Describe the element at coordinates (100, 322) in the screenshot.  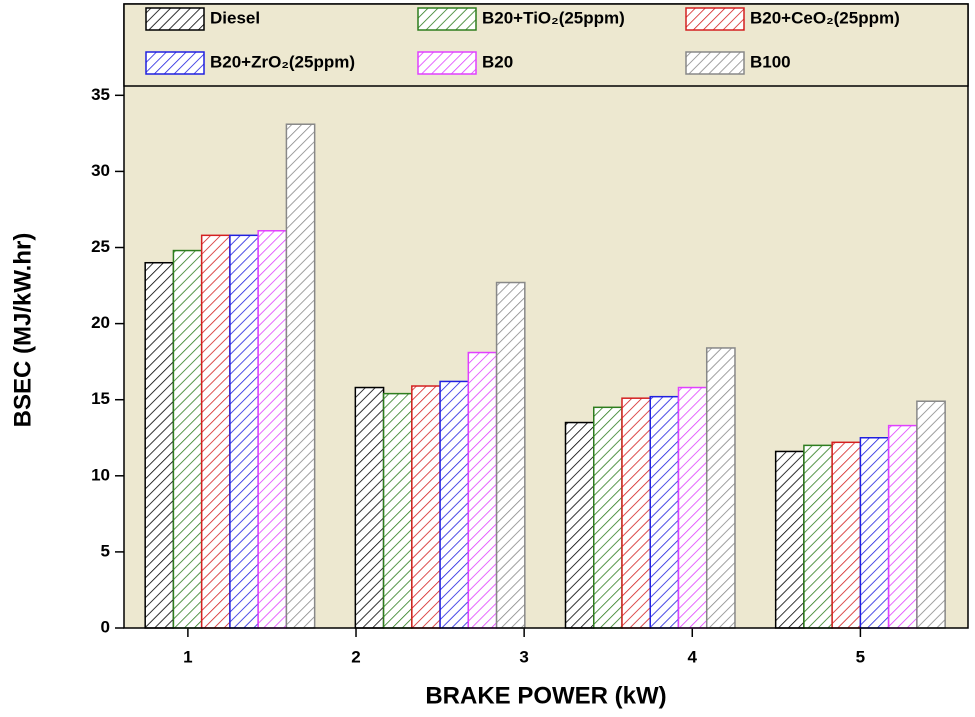
I see `y-tick-label: 20` at that location.